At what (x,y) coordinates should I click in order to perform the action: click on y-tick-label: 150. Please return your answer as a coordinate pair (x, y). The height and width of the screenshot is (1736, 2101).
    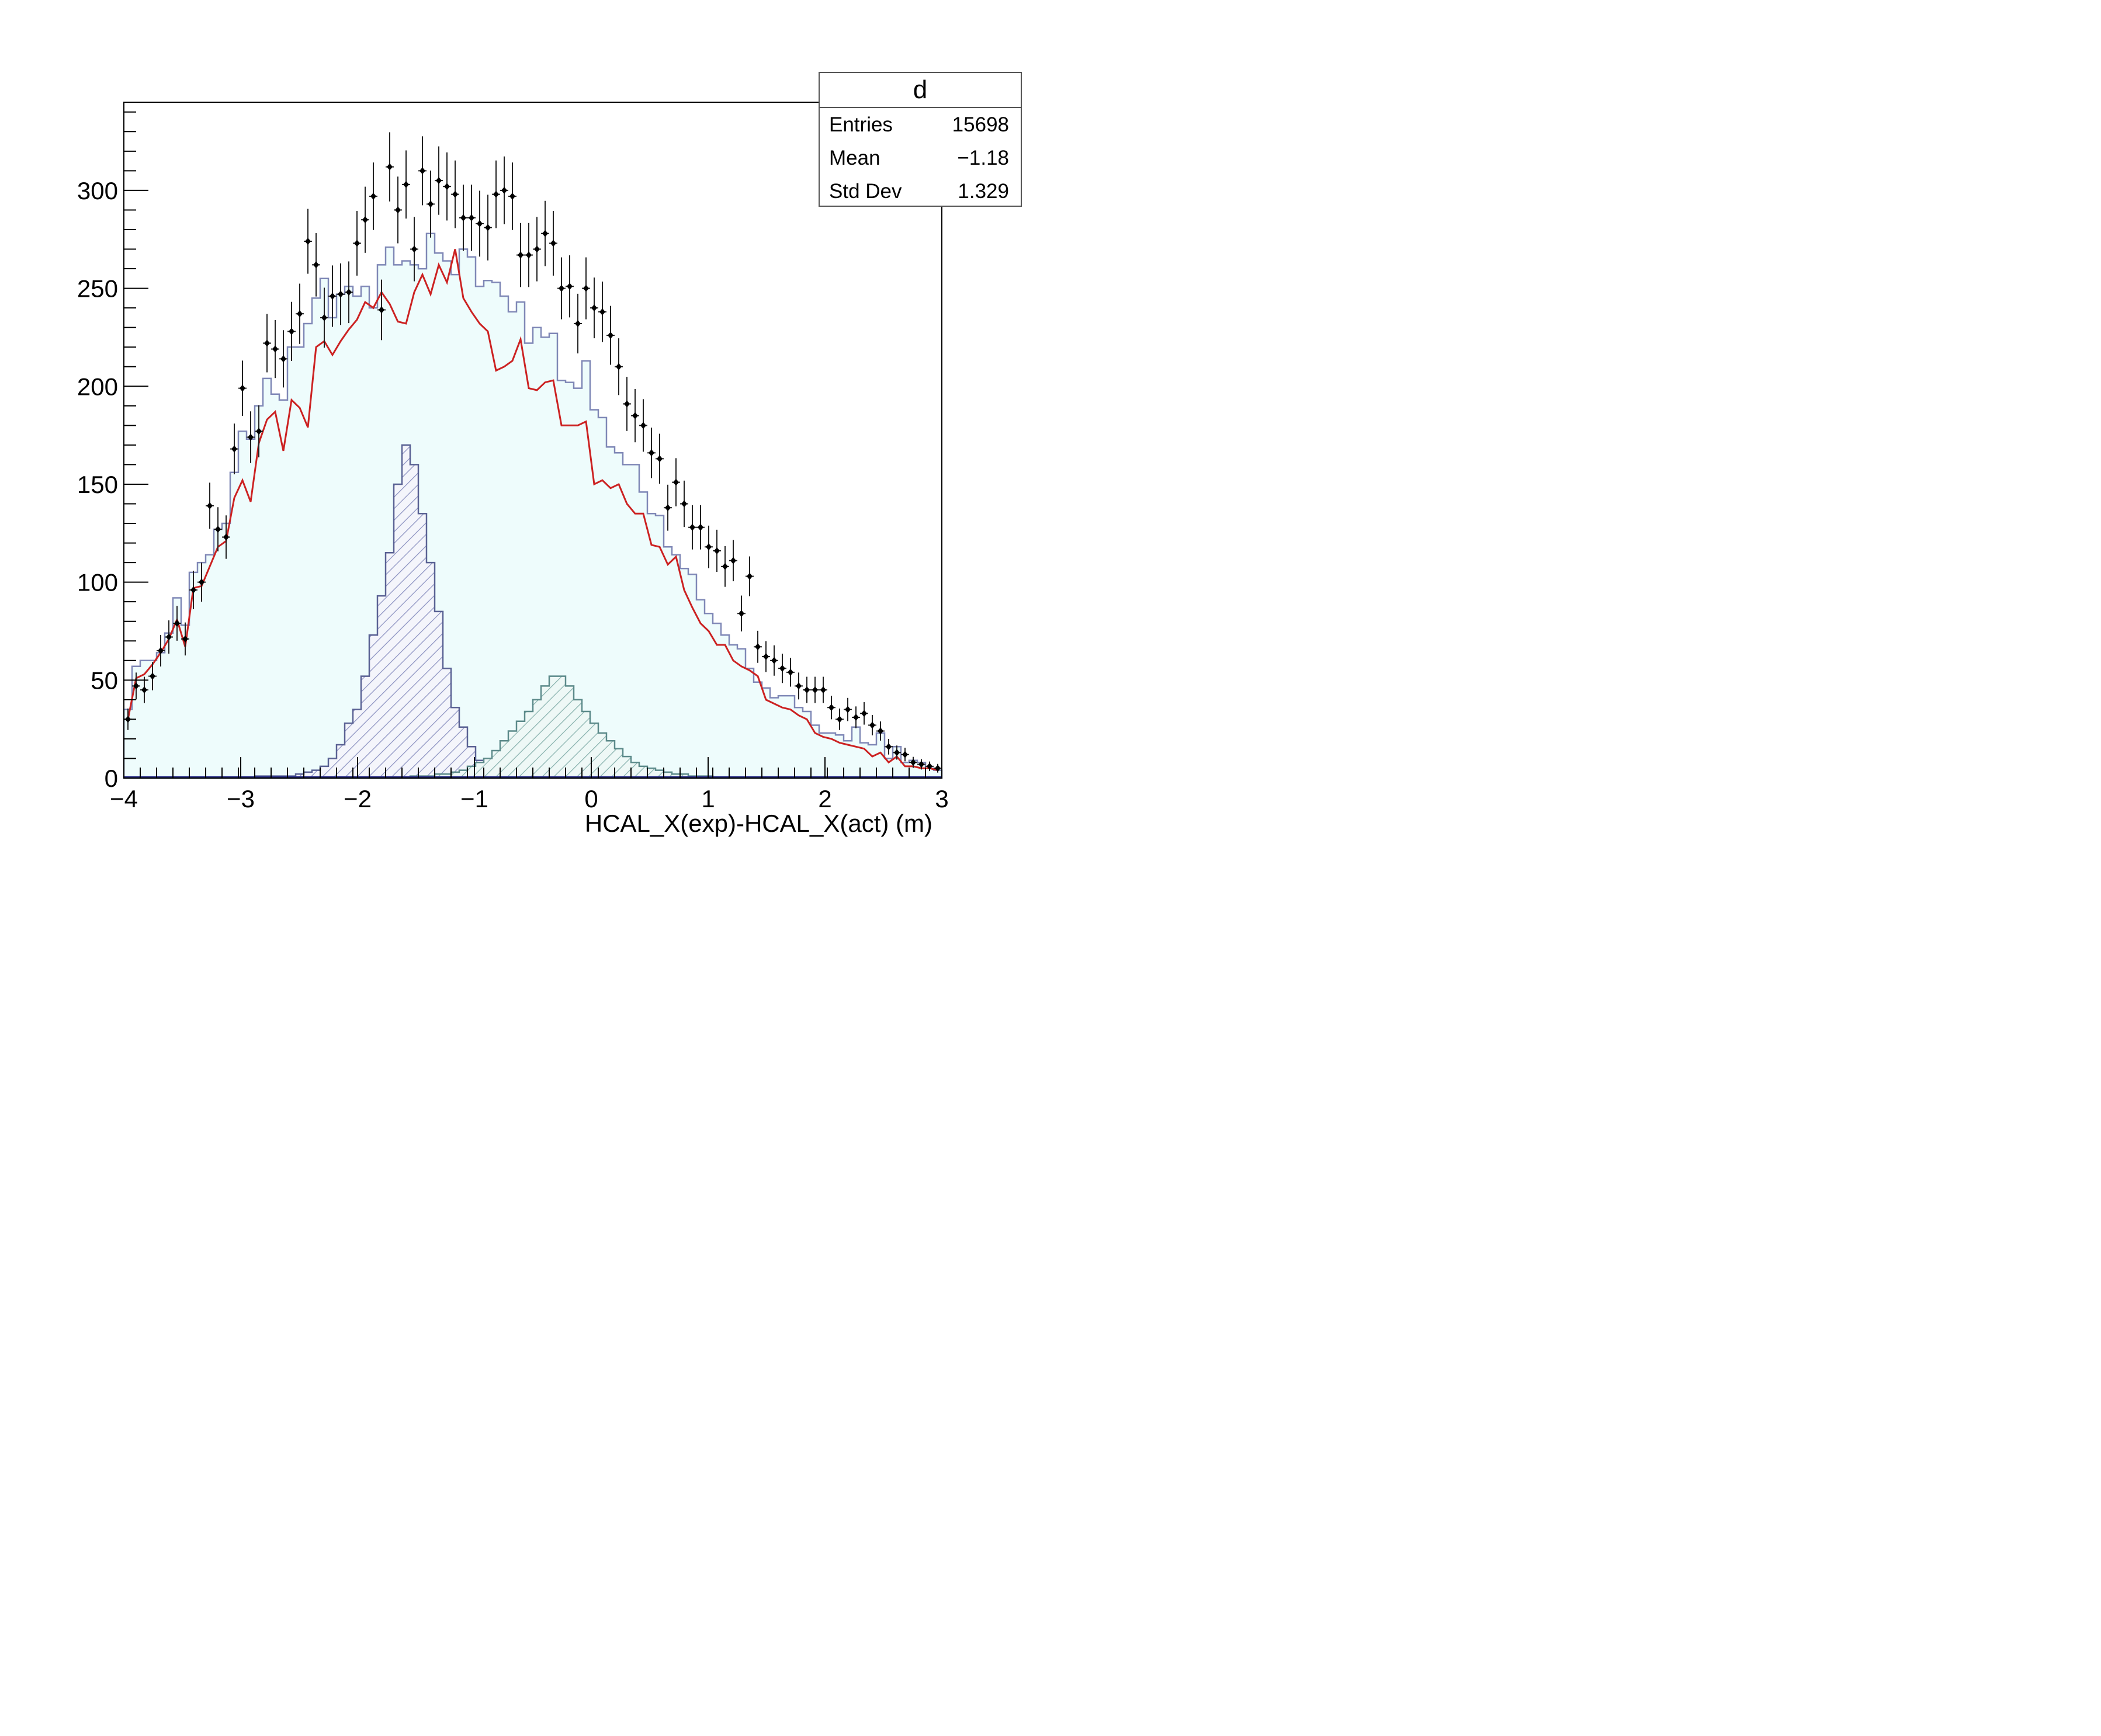
    Looking at the image, I should click on (97, 484).